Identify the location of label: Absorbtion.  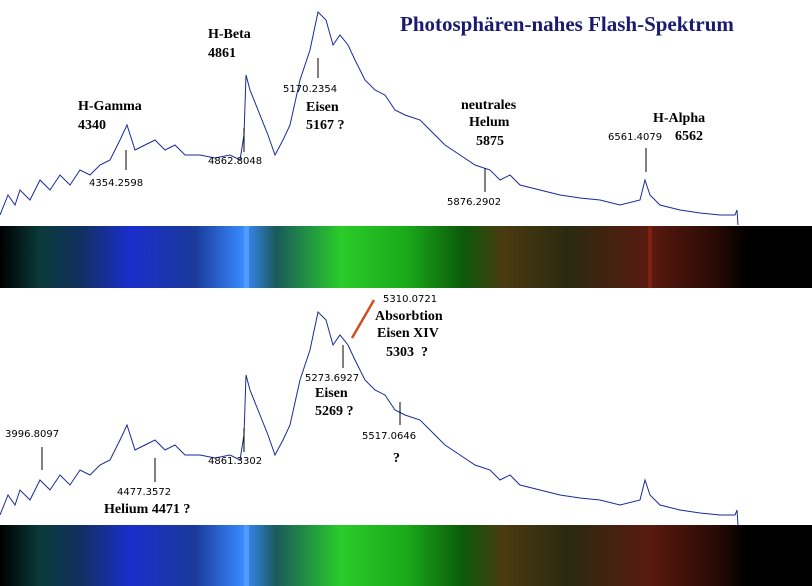
(409, 316).